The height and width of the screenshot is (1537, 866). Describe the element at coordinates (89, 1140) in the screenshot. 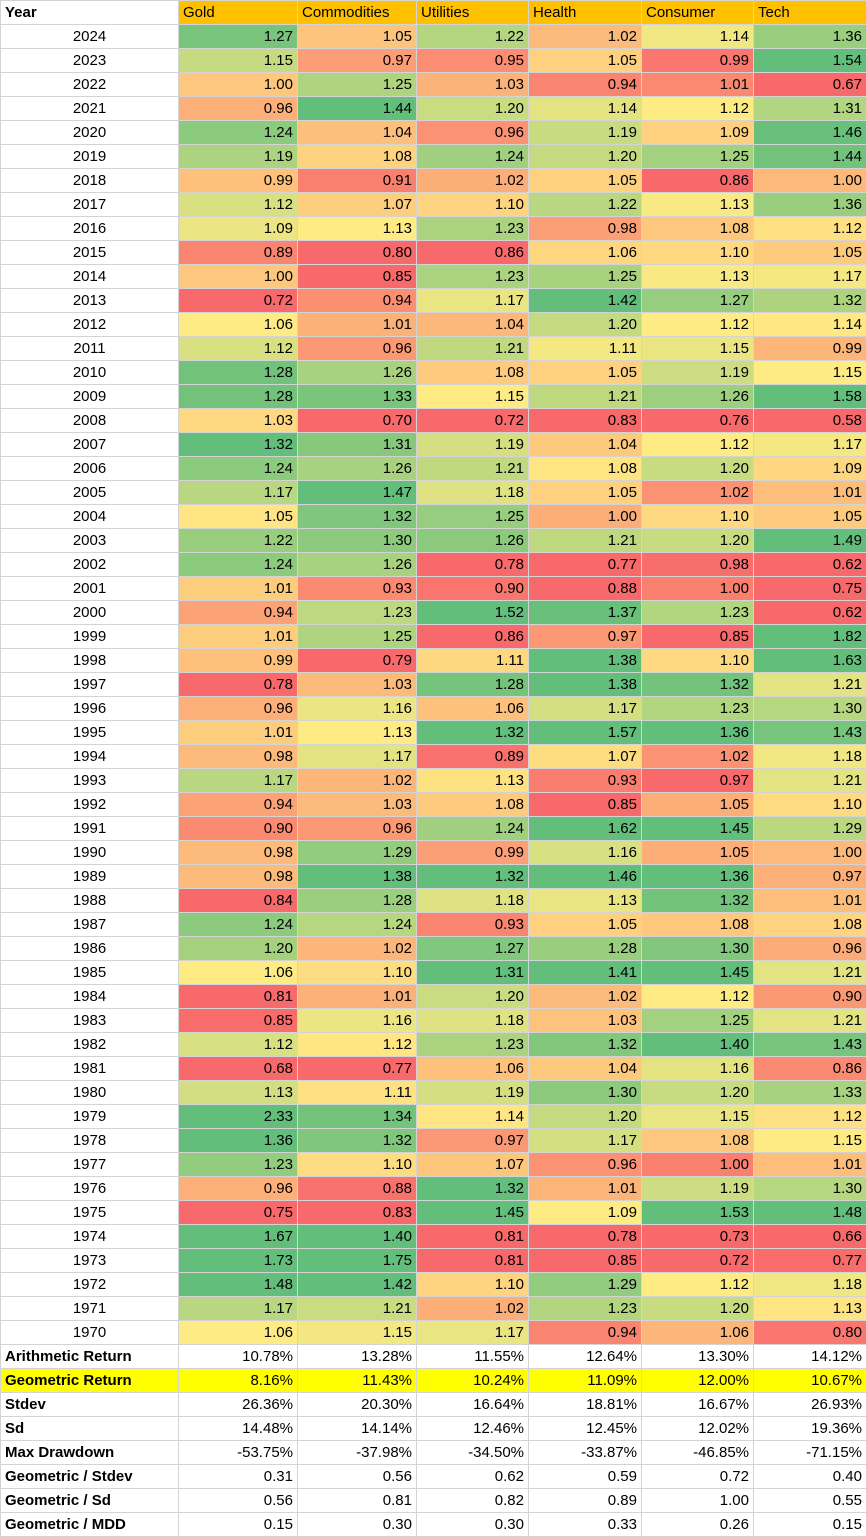

I see `year-cell: 1978` at that location.